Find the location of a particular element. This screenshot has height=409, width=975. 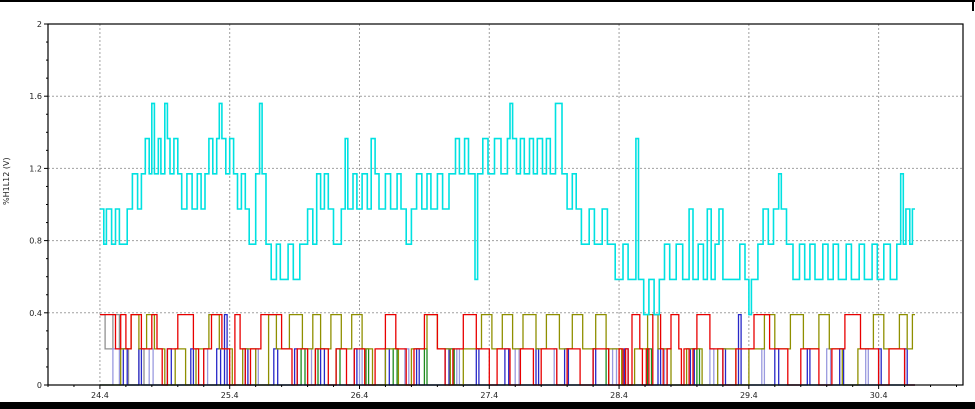

series-green-trace is located at coordinates (507, 367).